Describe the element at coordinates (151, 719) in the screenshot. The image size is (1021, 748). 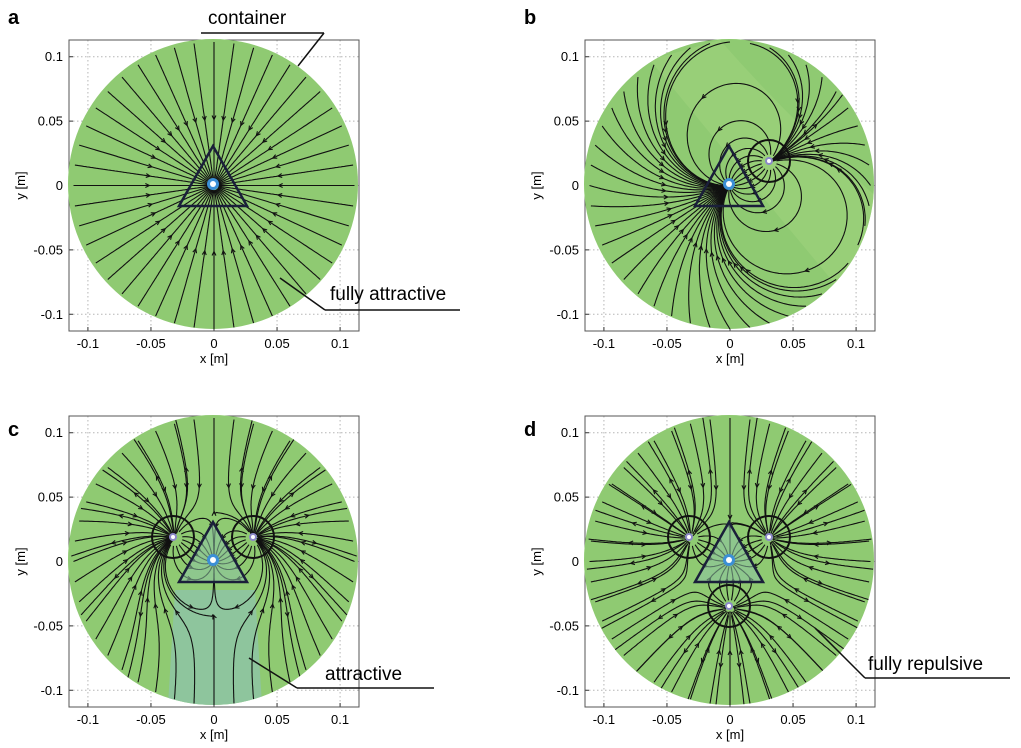
I see `x-tick-label: -0.05` at that location.